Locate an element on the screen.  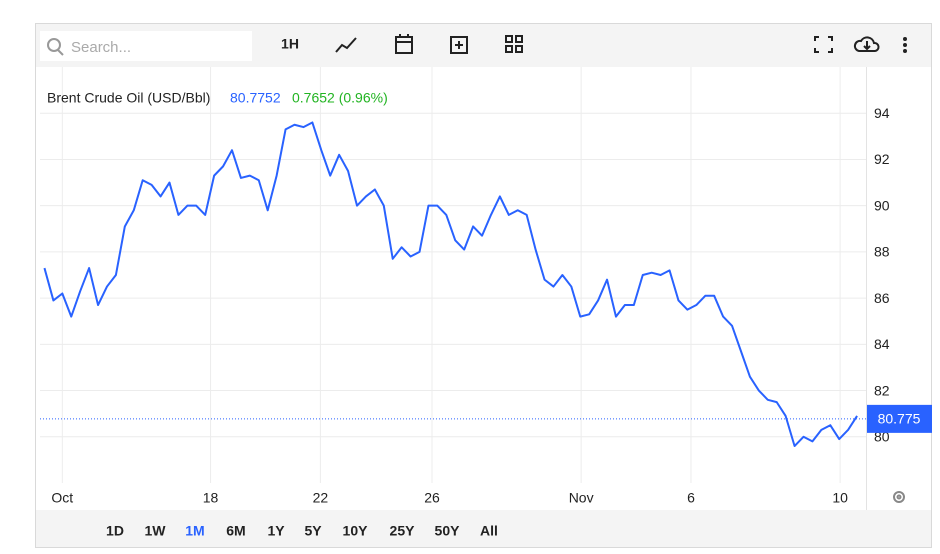
fullscreen-icon is located at coordinates (823, 44).